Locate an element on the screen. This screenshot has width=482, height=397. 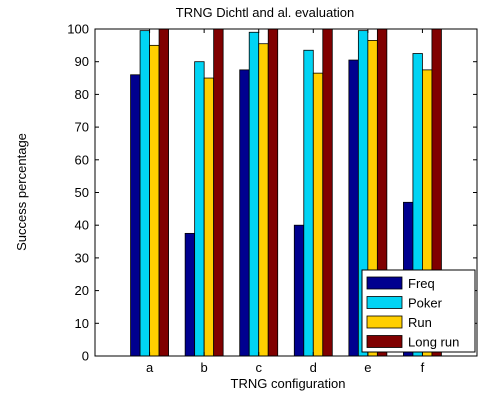
y-tick-label: 60 is located at coordinates (82, 159).